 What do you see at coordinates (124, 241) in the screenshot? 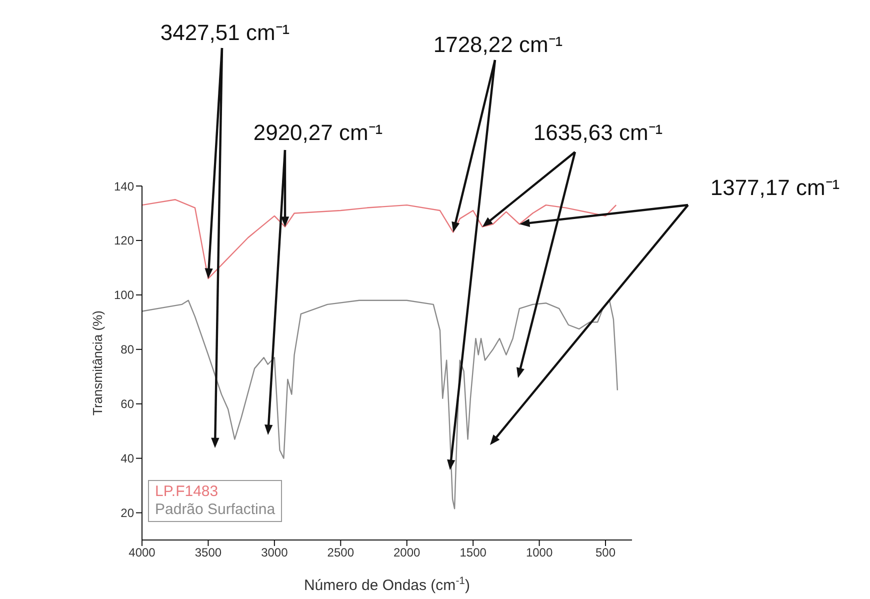
I see `y-tick-label: 120` at bounding box center [124, 241].